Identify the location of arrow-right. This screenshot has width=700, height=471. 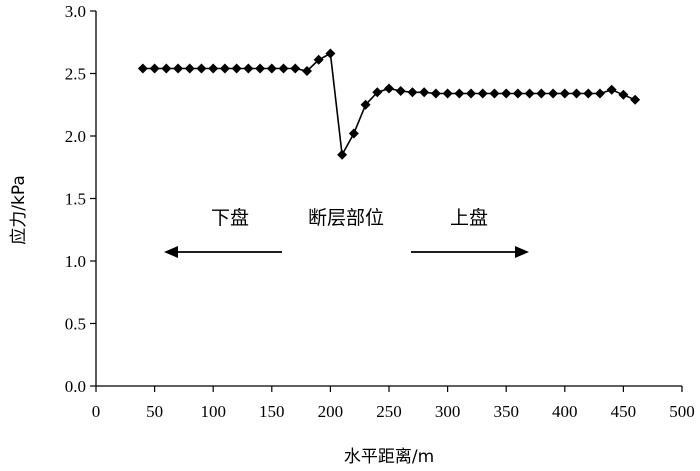
(470, 252).